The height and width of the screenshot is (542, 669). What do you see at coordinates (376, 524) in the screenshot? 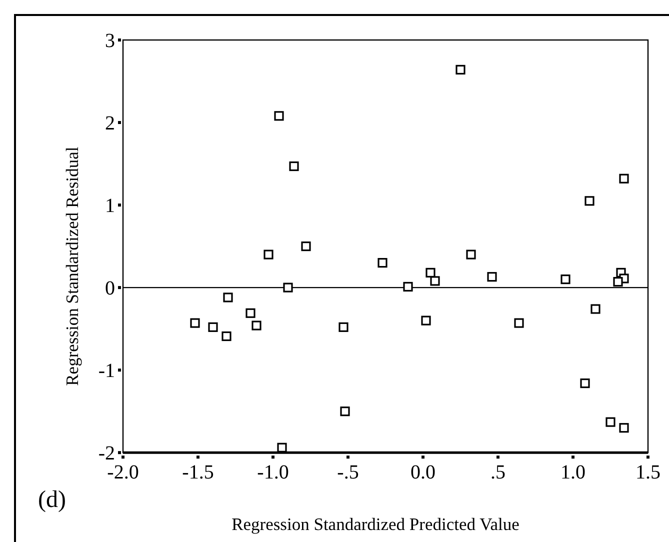
I see `x-axis-title: Regression Standardized Predicted Value` at bounding box center [376, 524].